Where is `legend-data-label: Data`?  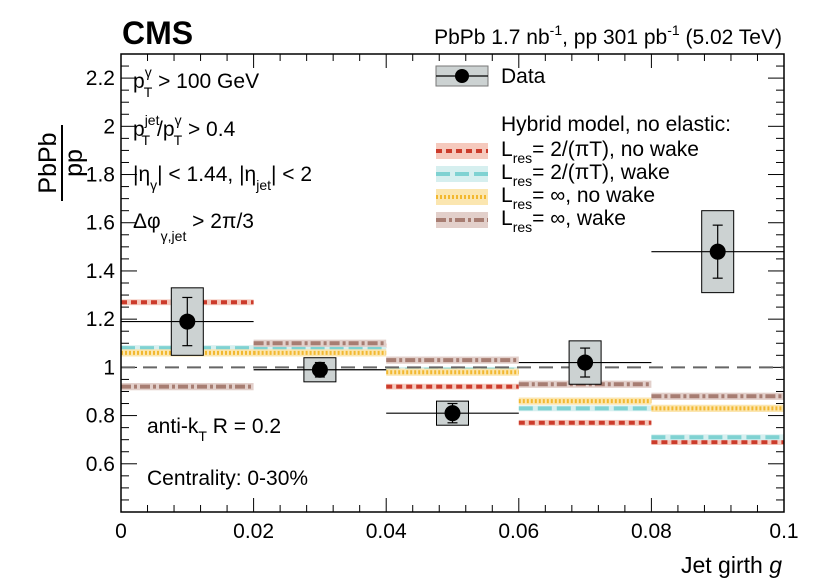 legend-data-label: Data is located at coordinates (523, 76).